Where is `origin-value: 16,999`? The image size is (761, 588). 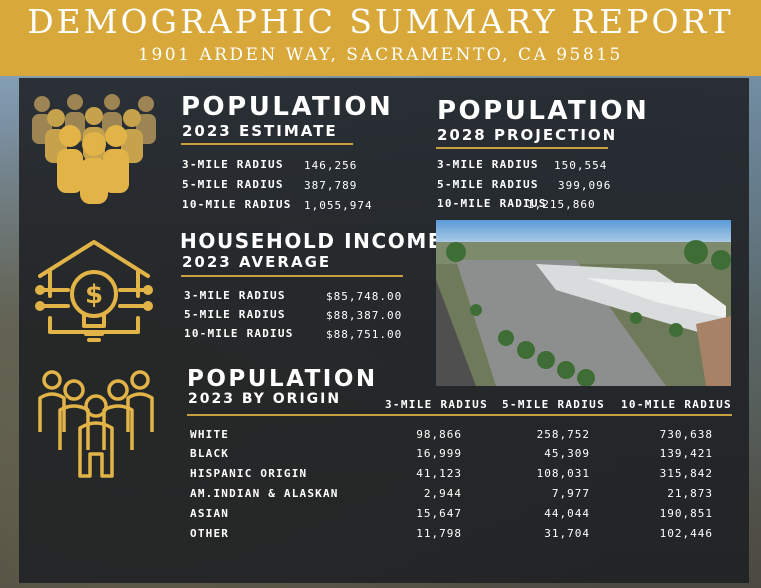 origin-value: 16,999 is located at coordinates (439, 453).